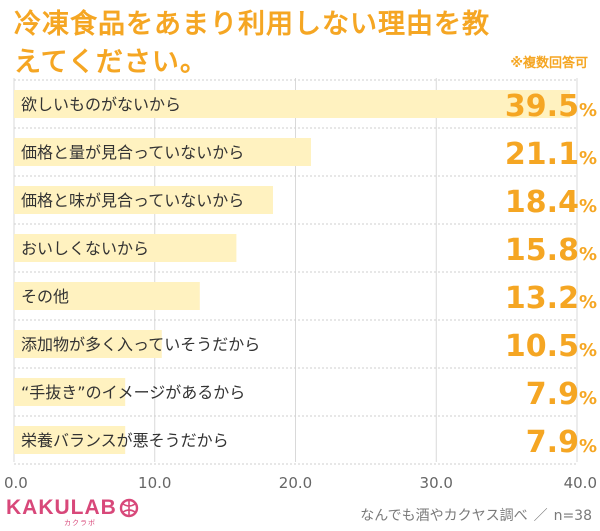 The height and width of the screenshot is (531, 600). Describe the element at coordinates (85, 248) in the screenshot. I see `category-label: おいしくないから` at that location.